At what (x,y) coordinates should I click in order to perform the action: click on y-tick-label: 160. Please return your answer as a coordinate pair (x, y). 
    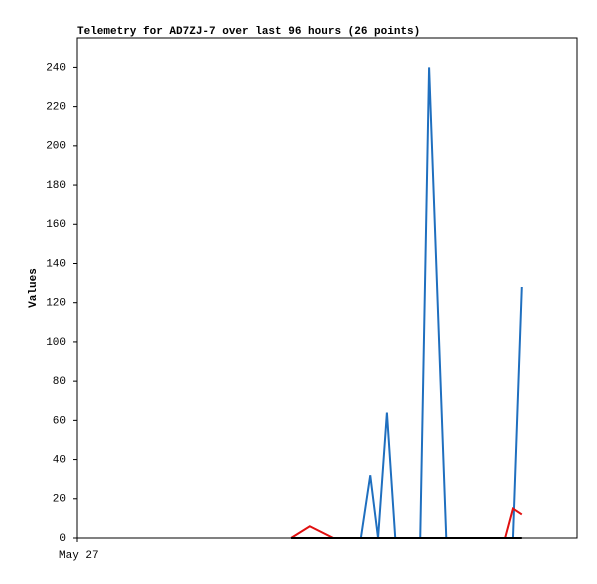
    Looking at the image, I should click on (56, 225).